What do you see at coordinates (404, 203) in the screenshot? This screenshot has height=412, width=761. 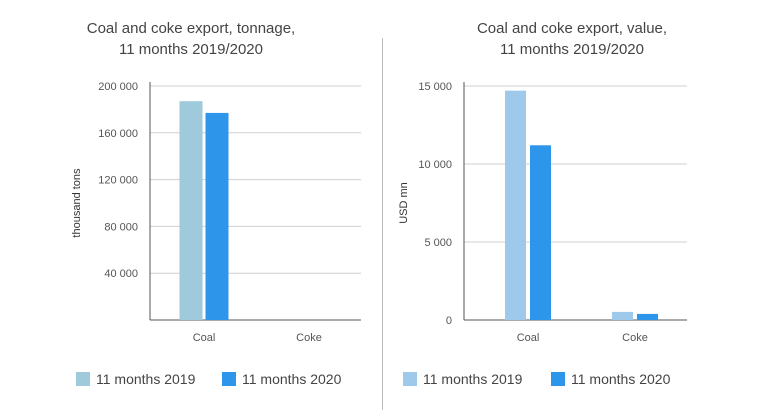 I see `y-axis-label: USD mn` at bounding box center [404, 203].